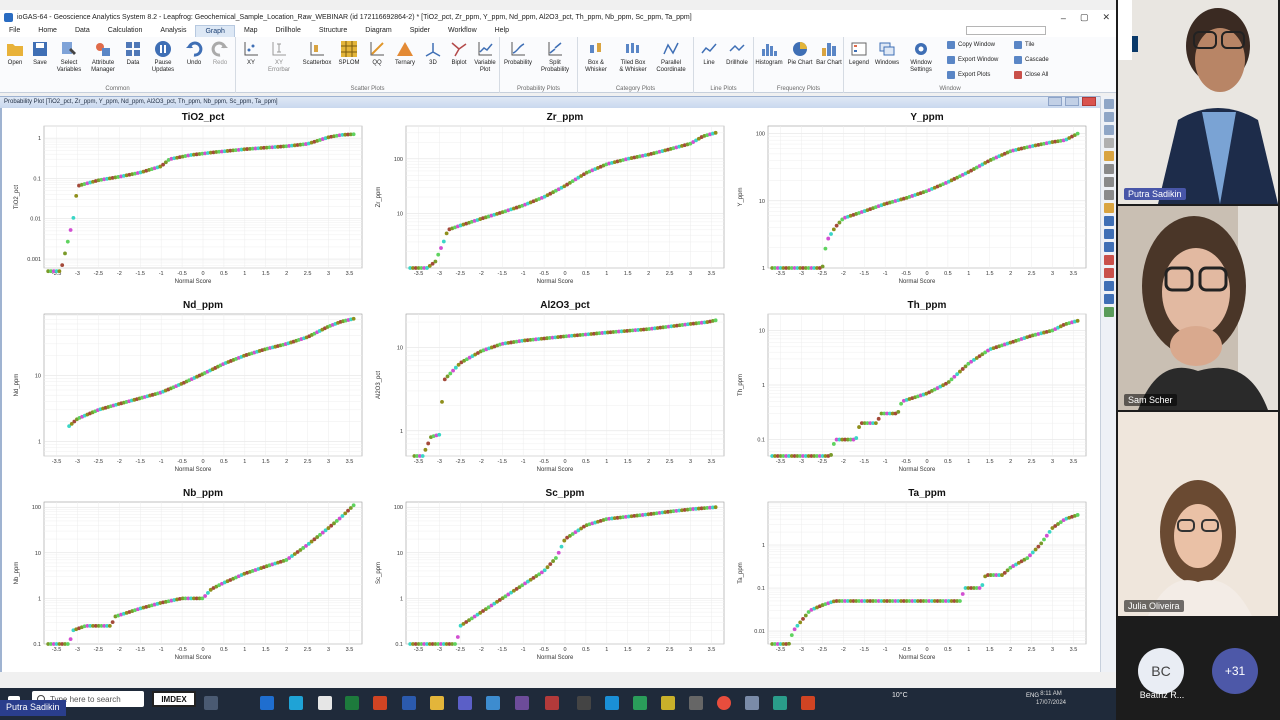 The image size is (1280, 720). Describe the element at coordinates (1109, 260) in the screenshot. I see `red-tool-icon` at that location.